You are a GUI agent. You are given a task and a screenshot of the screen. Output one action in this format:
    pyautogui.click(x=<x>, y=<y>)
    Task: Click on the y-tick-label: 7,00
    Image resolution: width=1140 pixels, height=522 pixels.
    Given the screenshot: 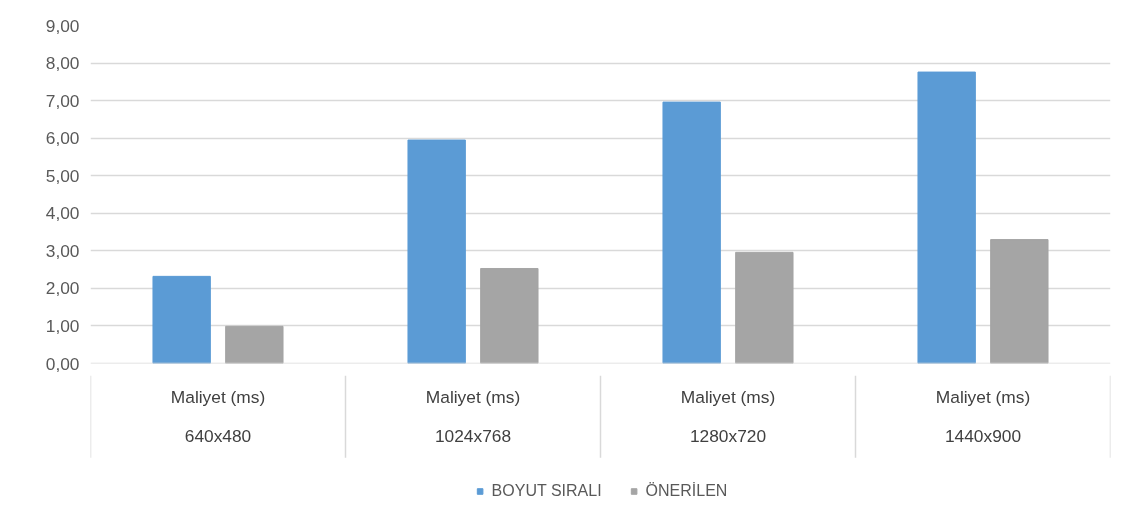 What is the action you would take?
    pyautogui.click(x=62, y=100)
    